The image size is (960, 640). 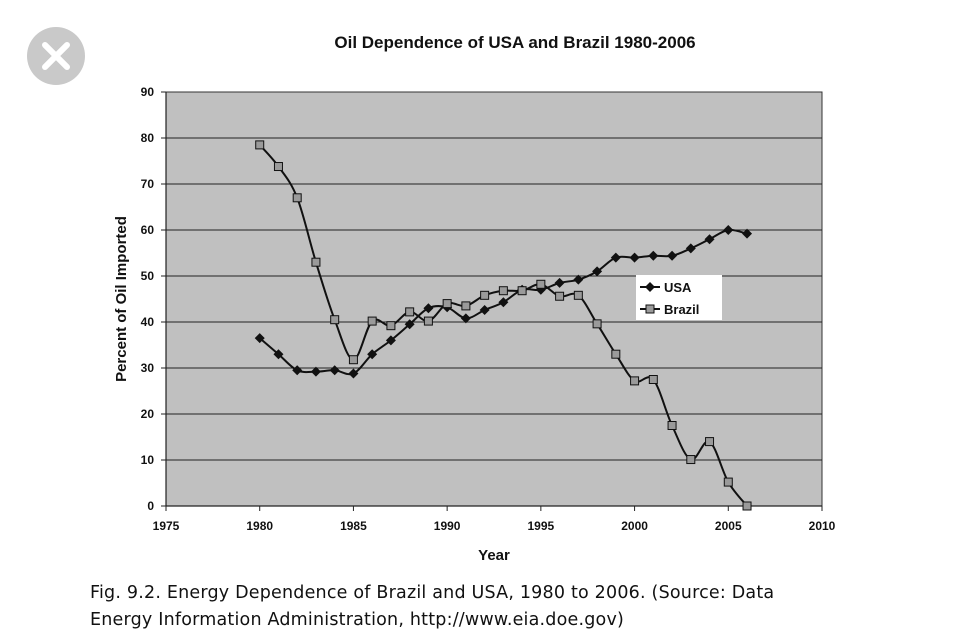 What do you see at coordinates (148, 138) in the screenshot?
I see `y-tick-label: 80` at bounding box center [148, 138].